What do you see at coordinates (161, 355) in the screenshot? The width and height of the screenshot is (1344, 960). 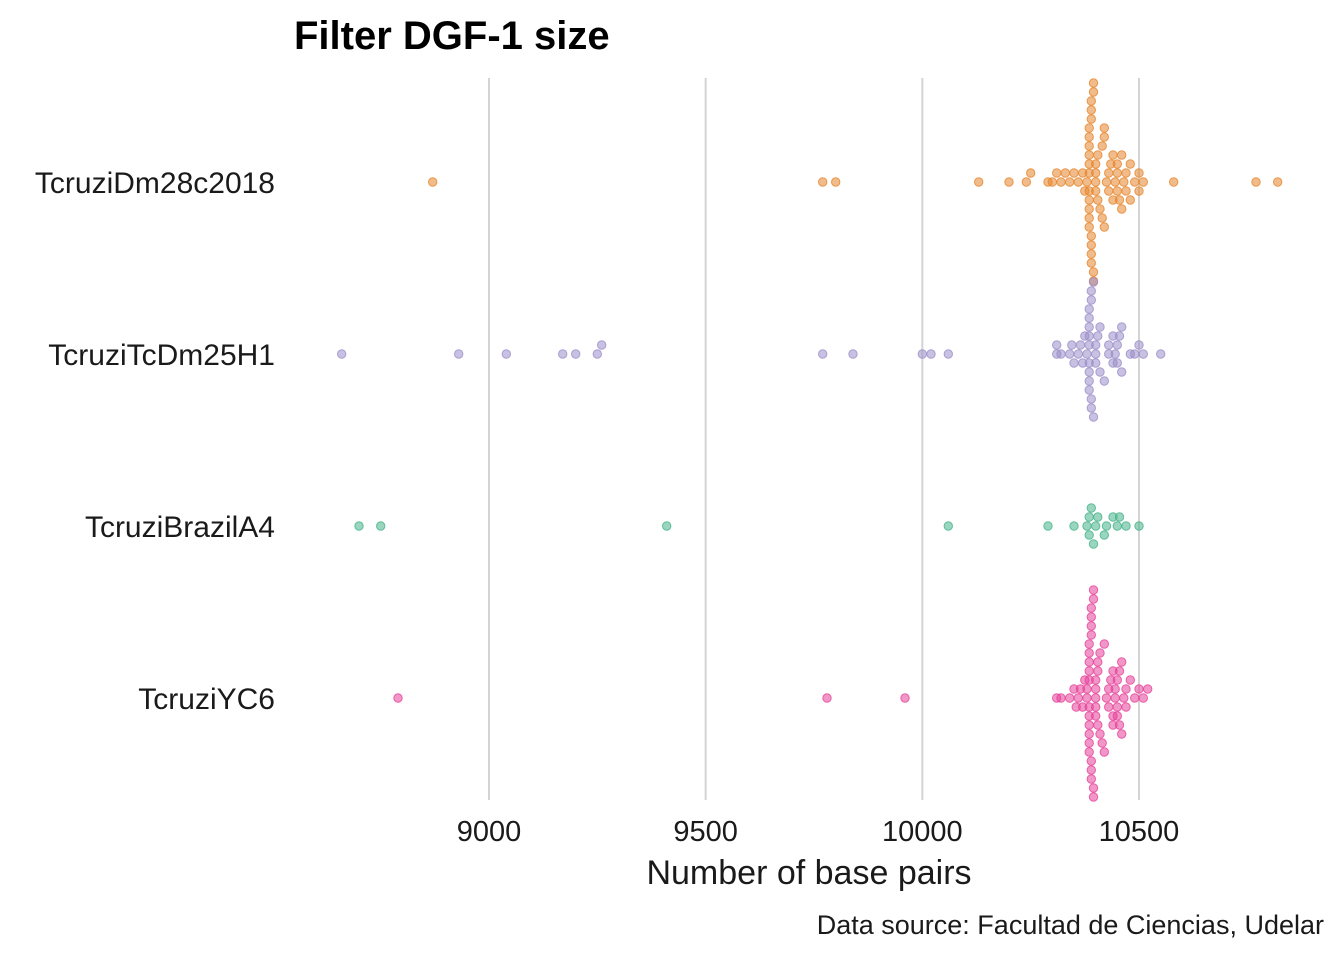 I see `category-label: TcruziTcDm25H1` at bounding box center [161, 355].